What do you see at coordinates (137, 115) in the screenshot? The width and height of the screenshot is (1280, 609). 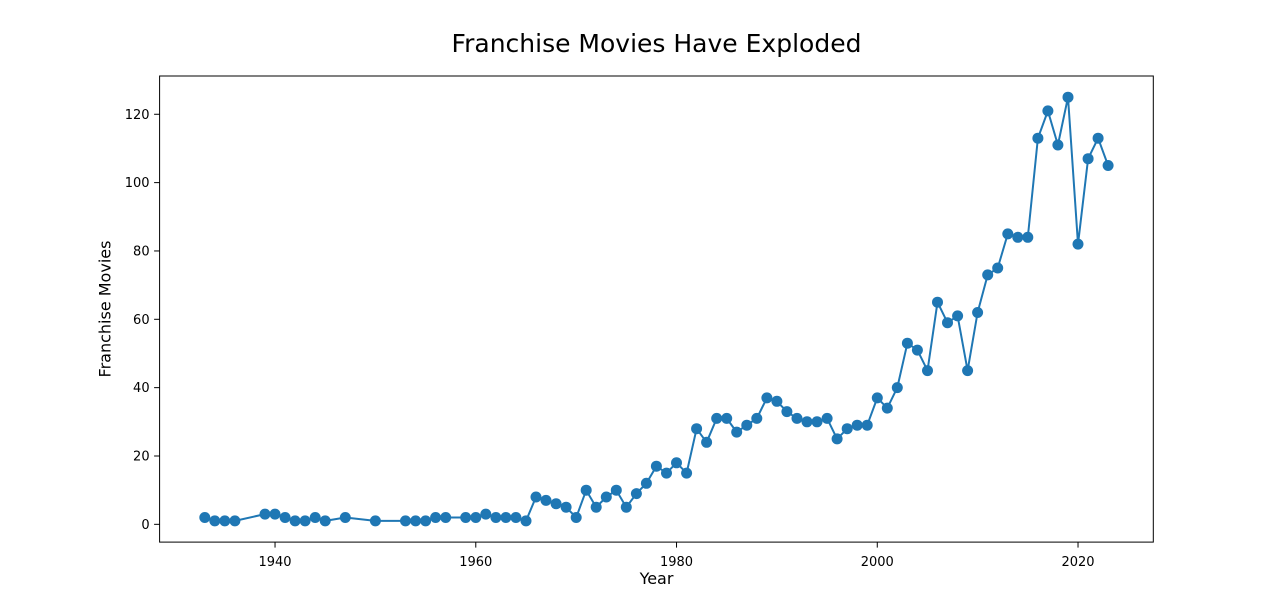 I see `y-tick-label: 120` at bounding box center [137, 115].